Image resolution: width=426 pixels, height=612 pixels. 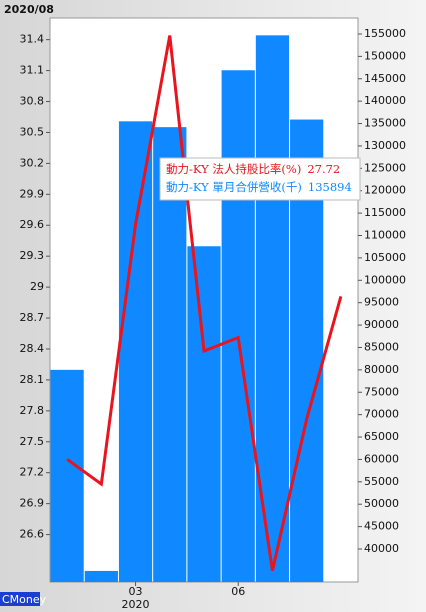 What do you see at coordinates (260, 179) in the screenshot?
I see `tooltip` at bounding box center [260, 179].